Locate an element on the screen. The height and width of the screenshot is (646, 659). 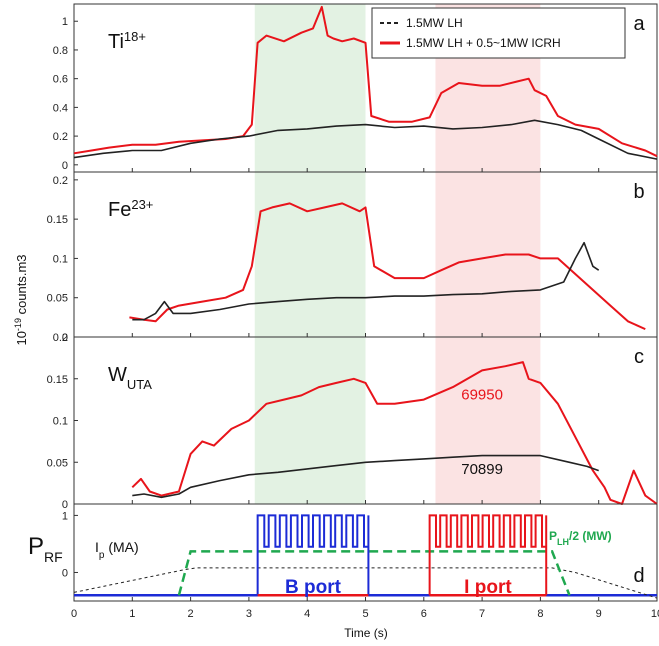
panel-letter: b is located at coordinates (638, 192).